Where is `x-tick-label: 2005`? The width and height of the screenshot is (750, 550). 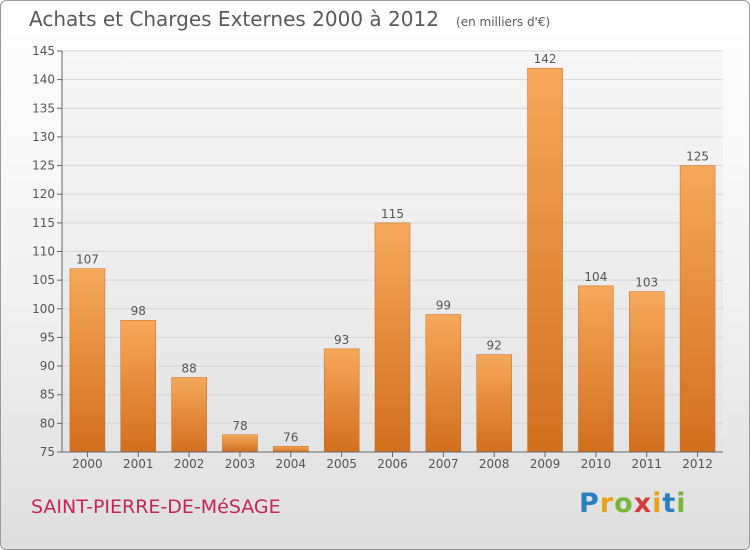 x-tick-label: 2005 is located at coordinates (341, 464).